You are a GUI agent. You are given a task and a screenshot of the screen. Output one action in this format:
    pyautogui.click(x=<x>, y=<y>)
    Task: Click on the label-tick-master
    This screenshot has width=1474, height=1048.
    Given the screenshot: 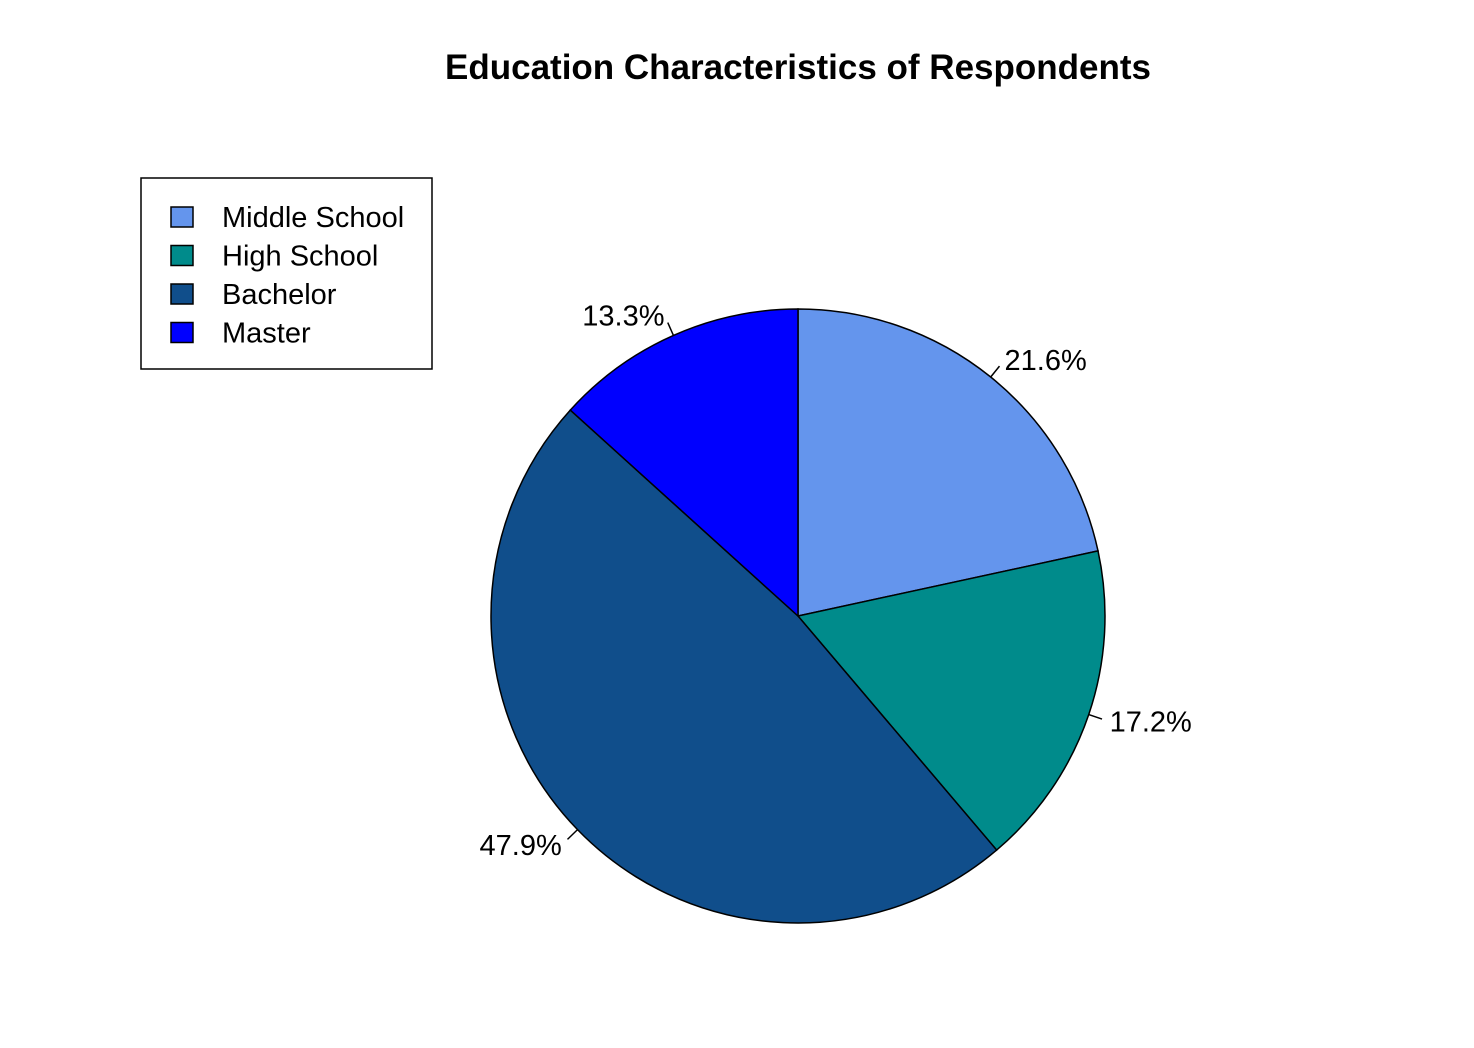 What is the action you would take?
    pyautogui.click(x=671, y=329)
    